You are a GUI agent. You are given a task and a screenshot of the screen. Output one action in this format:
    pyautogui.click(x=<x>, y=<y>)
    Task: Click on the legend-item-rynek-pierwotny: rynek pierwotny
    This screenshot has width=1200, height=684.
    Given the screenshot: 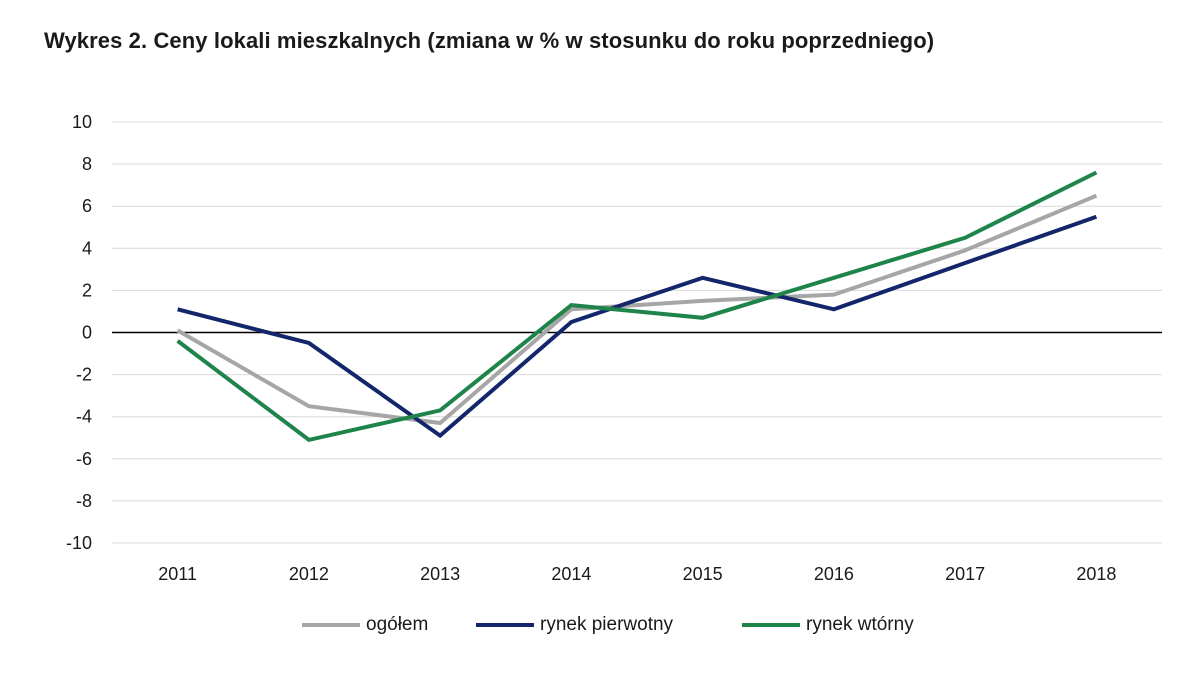 What is the action you would take?
    pyautogui.click(x=574, y=625)
    